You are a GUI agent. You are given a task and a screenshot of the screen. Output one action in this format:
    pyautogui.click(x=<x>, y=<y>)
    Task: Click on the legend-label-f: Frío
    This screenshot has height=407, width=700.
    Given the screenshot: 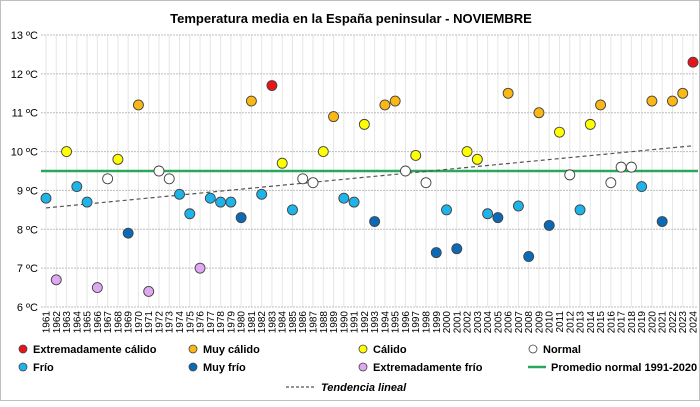 What is the action you would take?
    pyautogui.click(x=43, y=368)
    